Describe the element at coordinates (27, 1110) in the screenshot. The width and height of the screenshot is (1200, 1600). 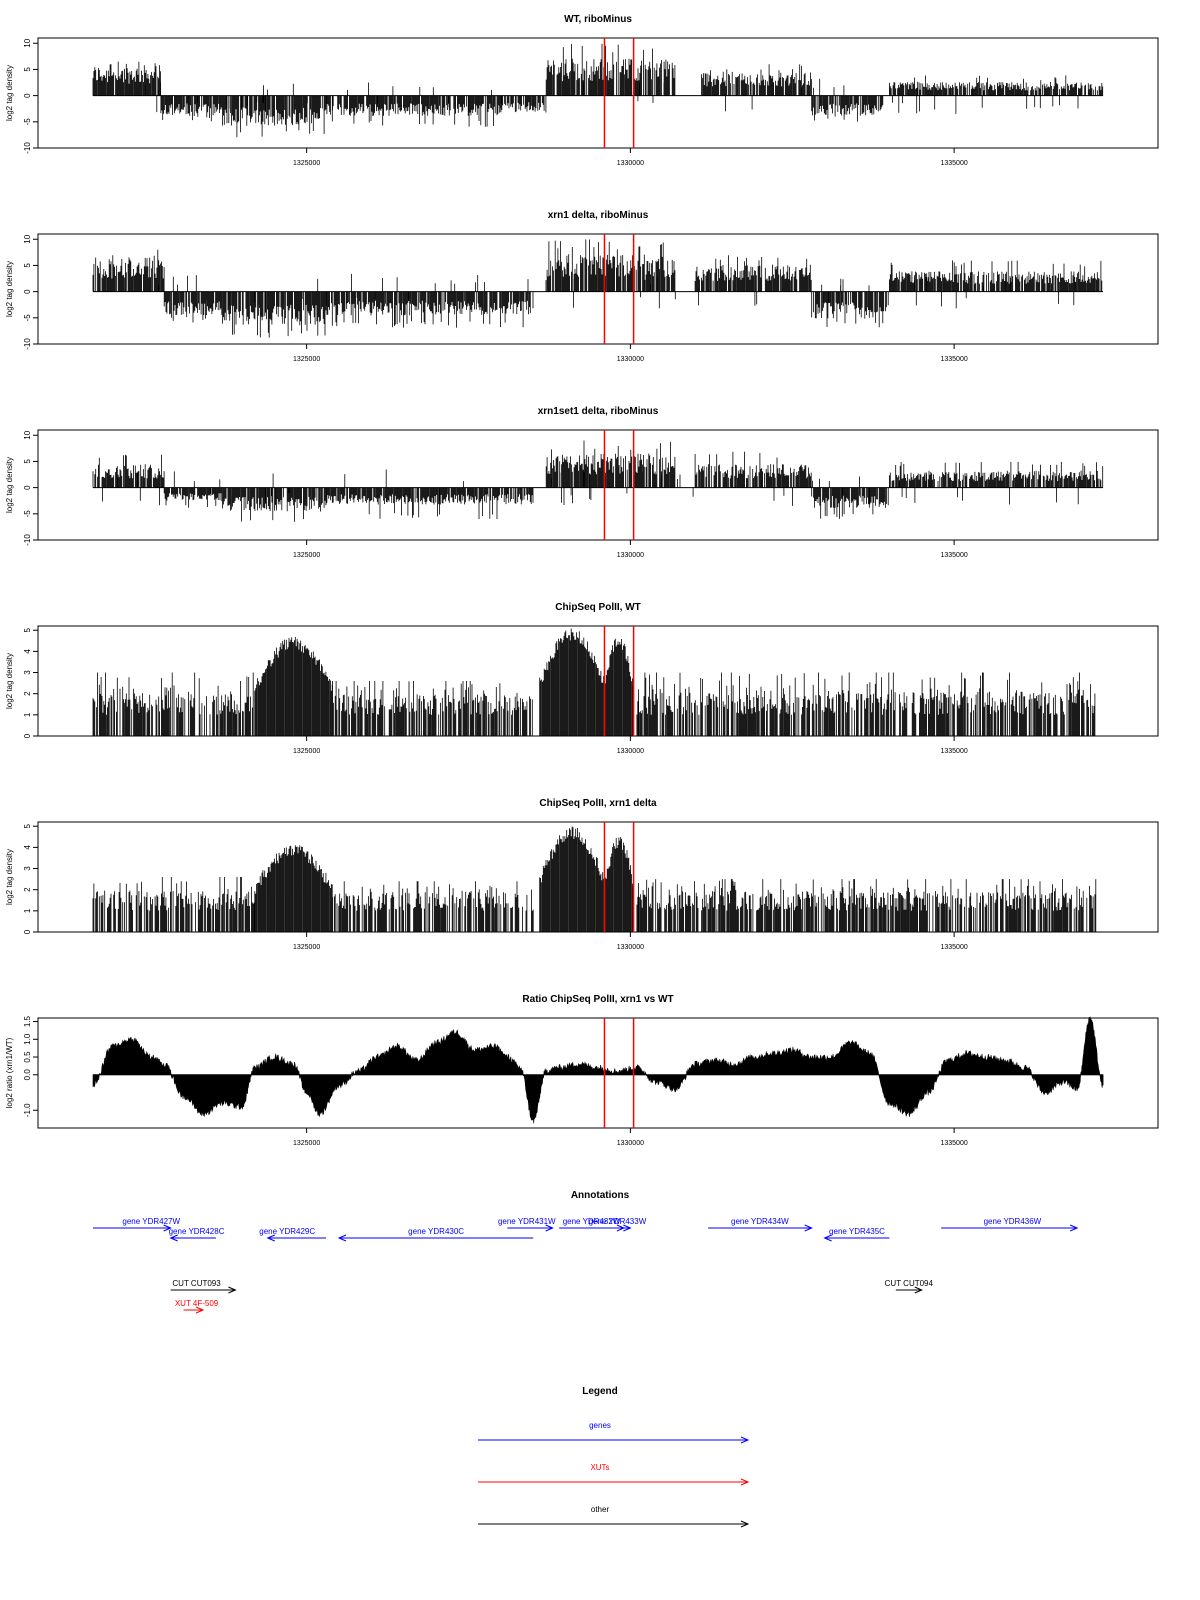
I see `y-tick-label: -1.0` at that location.